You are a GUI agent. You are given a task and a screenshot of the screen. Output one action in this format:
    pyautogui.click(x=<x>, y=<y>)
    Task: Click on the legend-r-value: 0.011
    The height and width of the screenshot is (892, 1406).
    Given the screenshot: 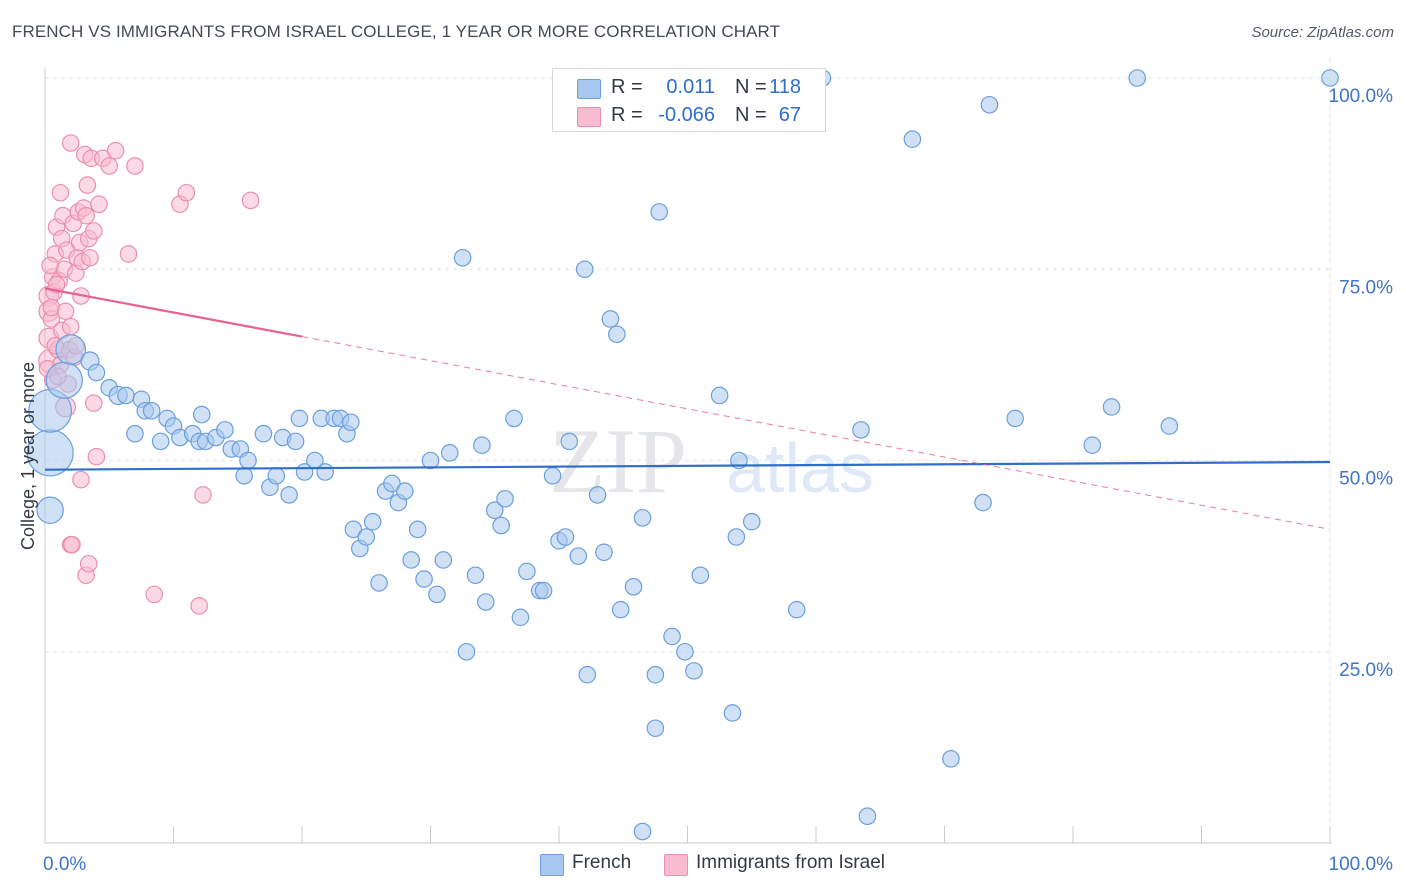 What is the action you would take?
    pyautogui.click(x=690, y=87)
    